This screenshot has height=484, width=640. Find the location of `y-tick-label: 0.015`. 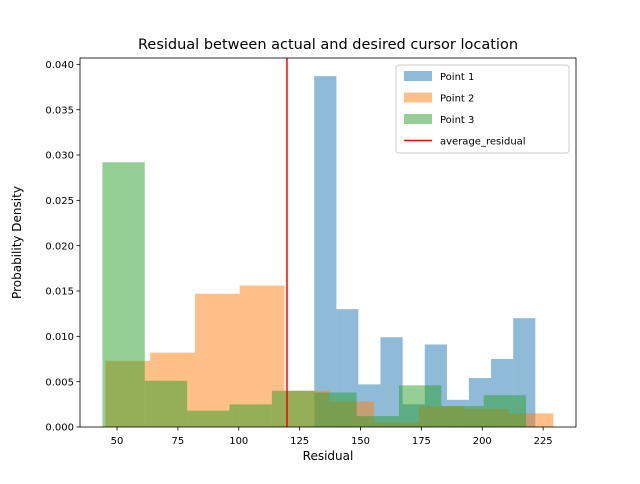

y-tick-label: 0.015 is located at coordinates (59, 292).